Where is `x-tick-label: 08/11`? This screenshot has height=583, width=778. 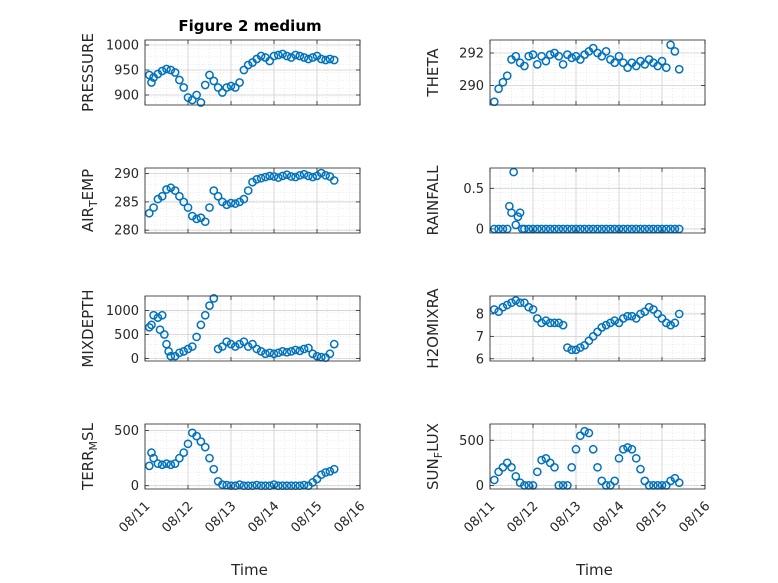 x-tick-label: 08/11 is located at coordinates (479, 517).